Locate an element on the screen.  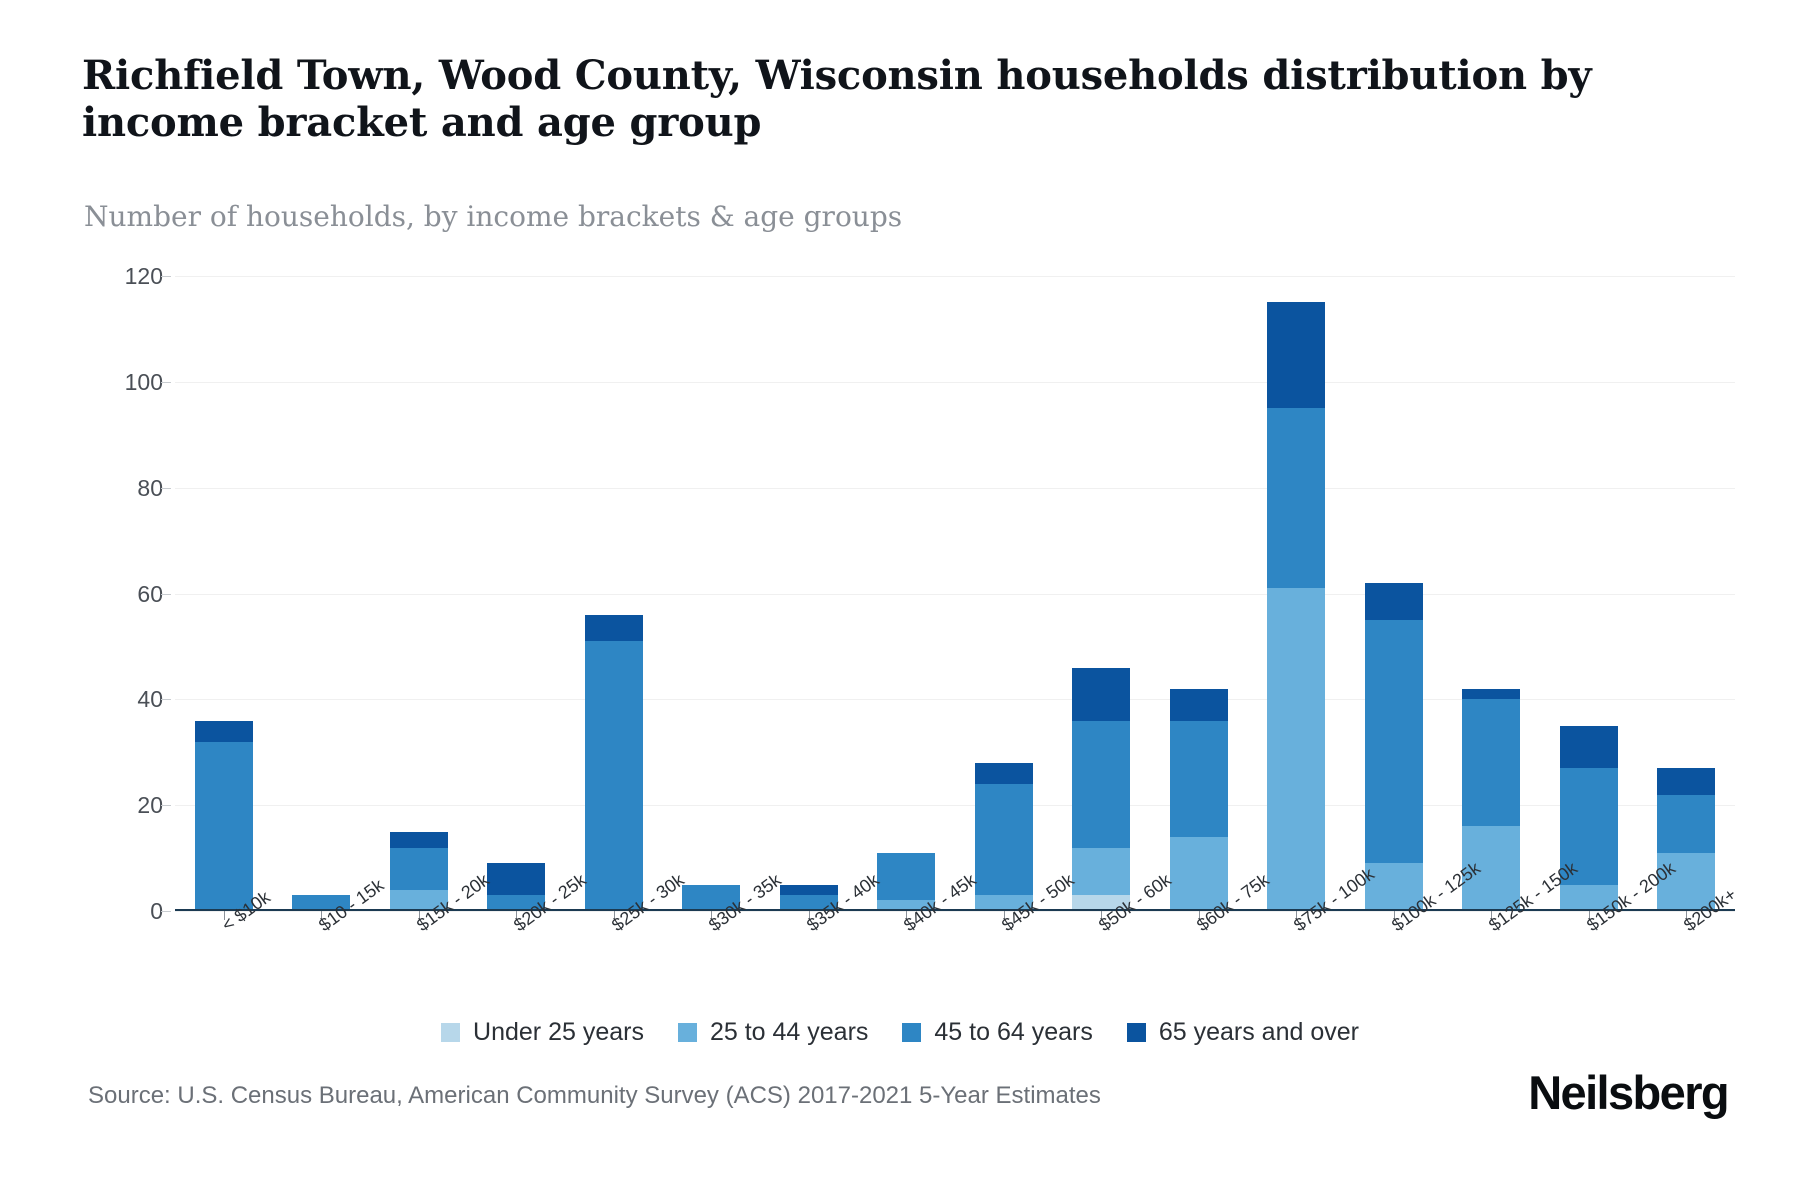
legend-swatch-icon is located at coordinates (451, 1032).